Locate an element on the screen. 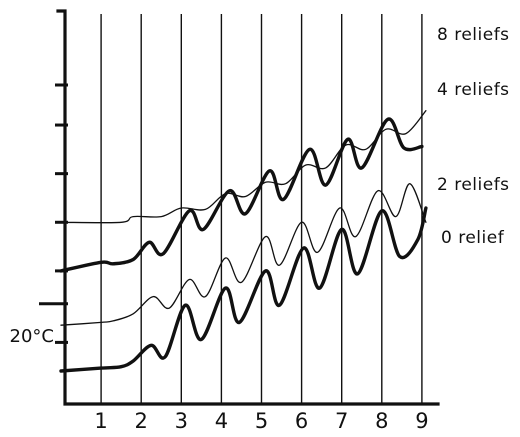 Image resolution: width=520 pixels, height=437 pixels. x-tick-label-3: 3 is located at coordinates (181, 421).